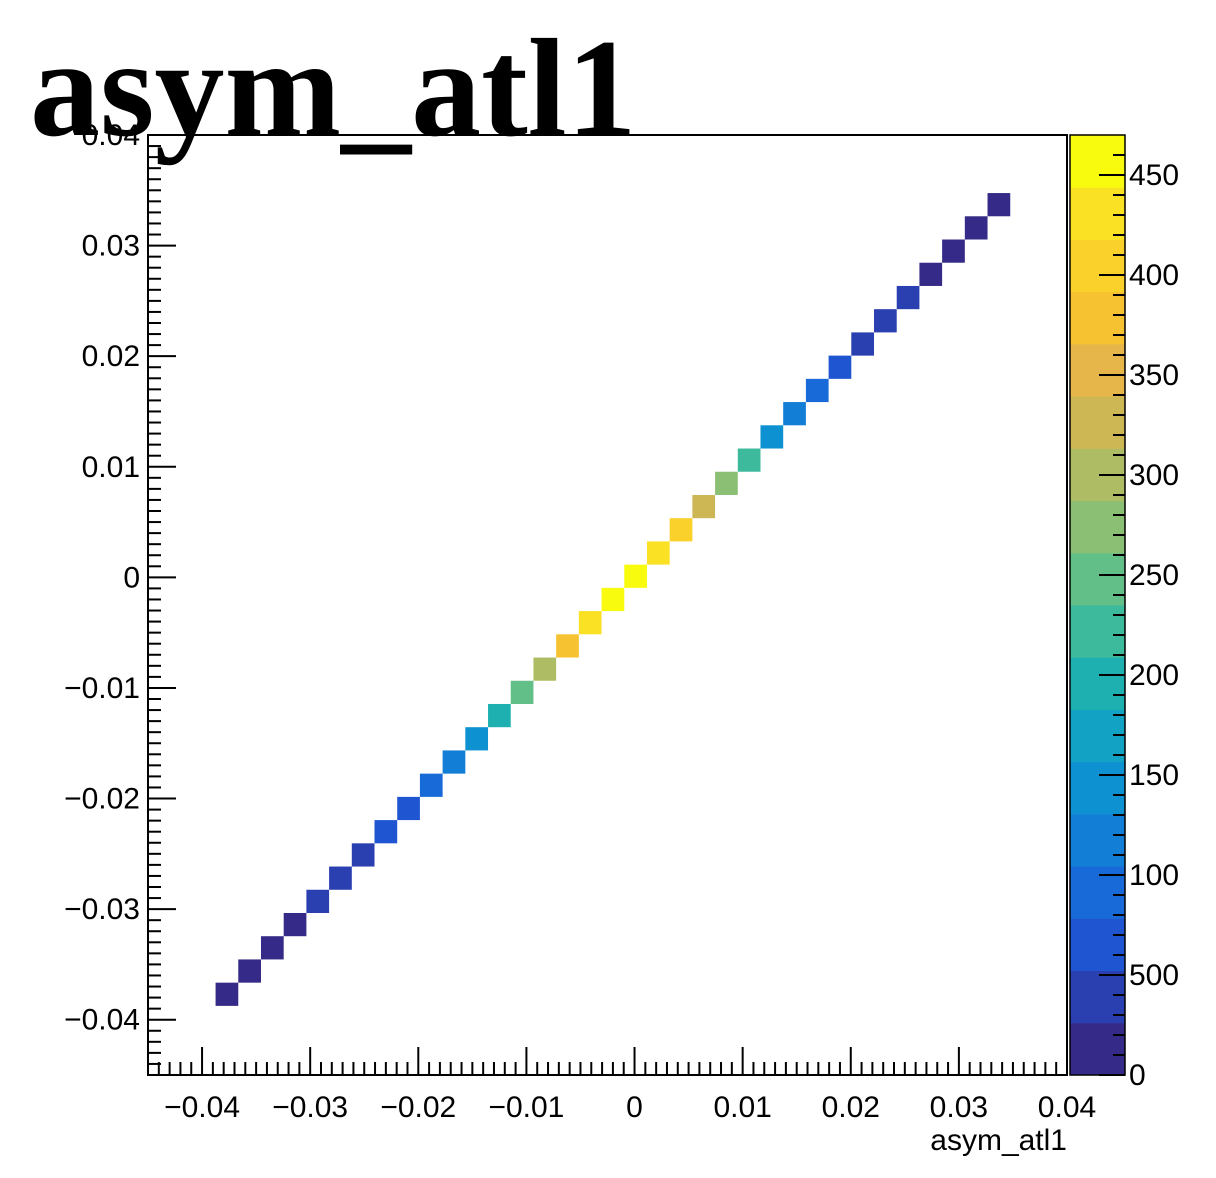  I want to click on y-tick-label: −0.03, so click(102, 909).